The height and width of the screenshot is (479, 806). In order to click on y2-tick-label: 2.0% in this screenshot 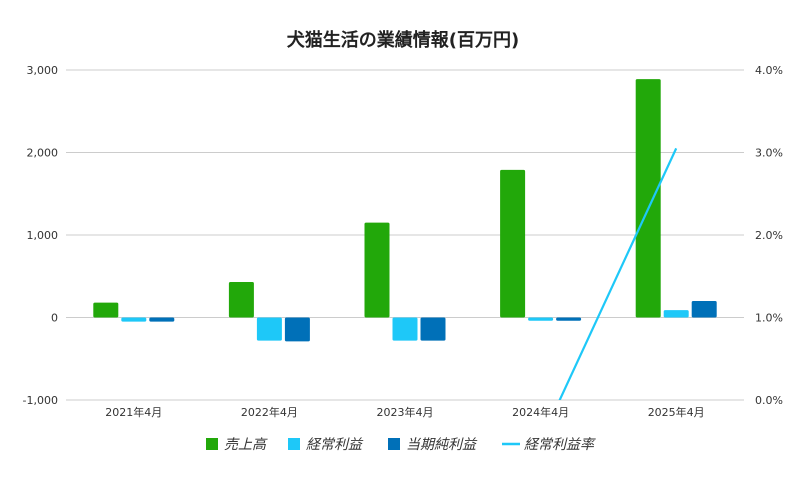, I will do `click(769, 235)`.